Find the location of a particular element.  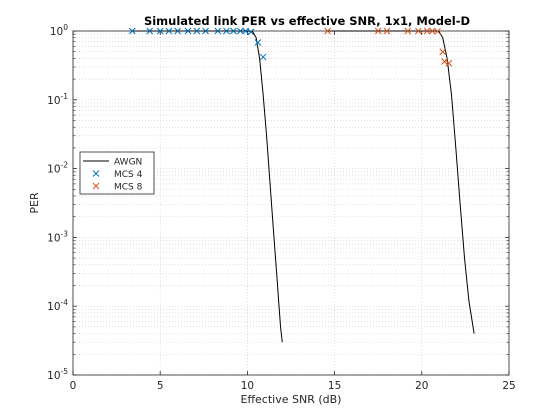

legend-label-awgn: AWGN is located at coordinates (128, 163).